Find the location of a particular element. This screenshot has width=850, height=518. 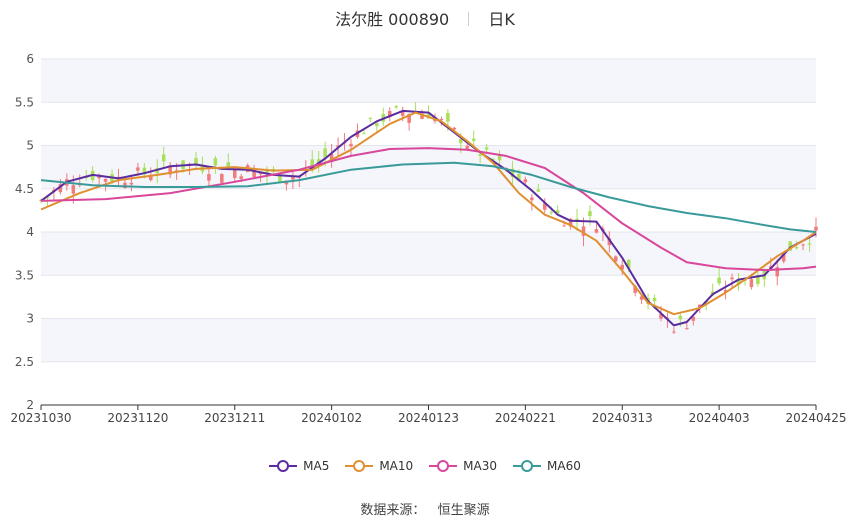

source-value: 恒生聚源 is located at coordinates (463, 510).